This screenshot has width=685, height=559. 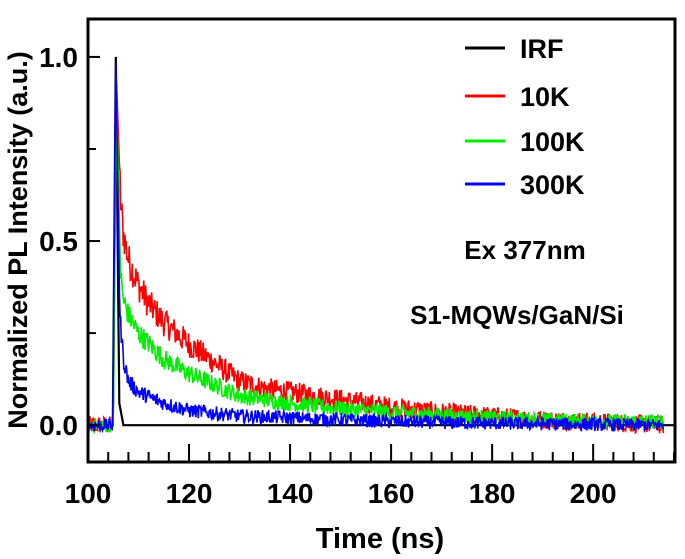 What do you see at coordinates (524, 250) in the screenshot?
I see `annotation-excitation: Ex 377nm` at bounding box center [524, 250].